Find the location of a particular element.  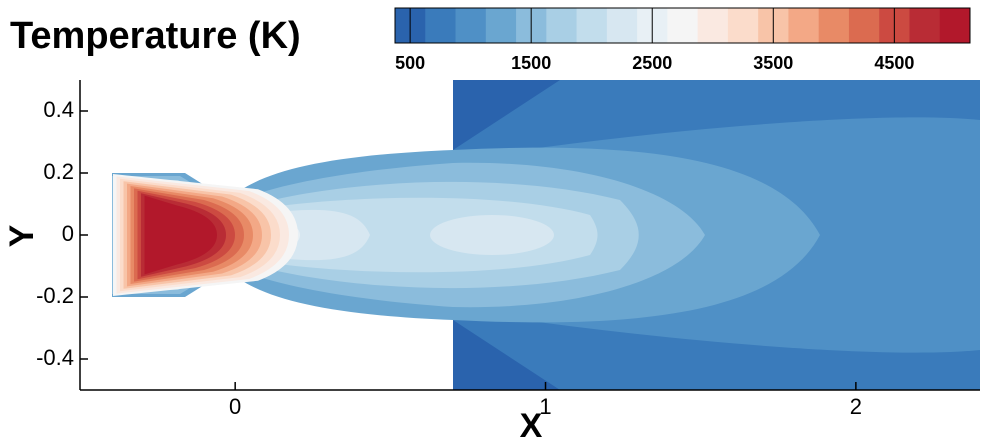

y-tick-label: 0.4 is located at coordinates (58, 109).